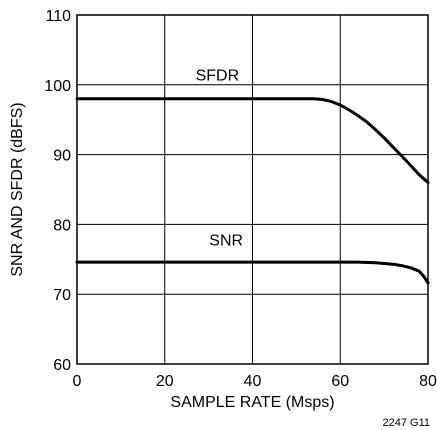 Image resolution: width=437 pixels, height=430 pixels. I want to click on y-tick-label: 80, so click(62, 225).